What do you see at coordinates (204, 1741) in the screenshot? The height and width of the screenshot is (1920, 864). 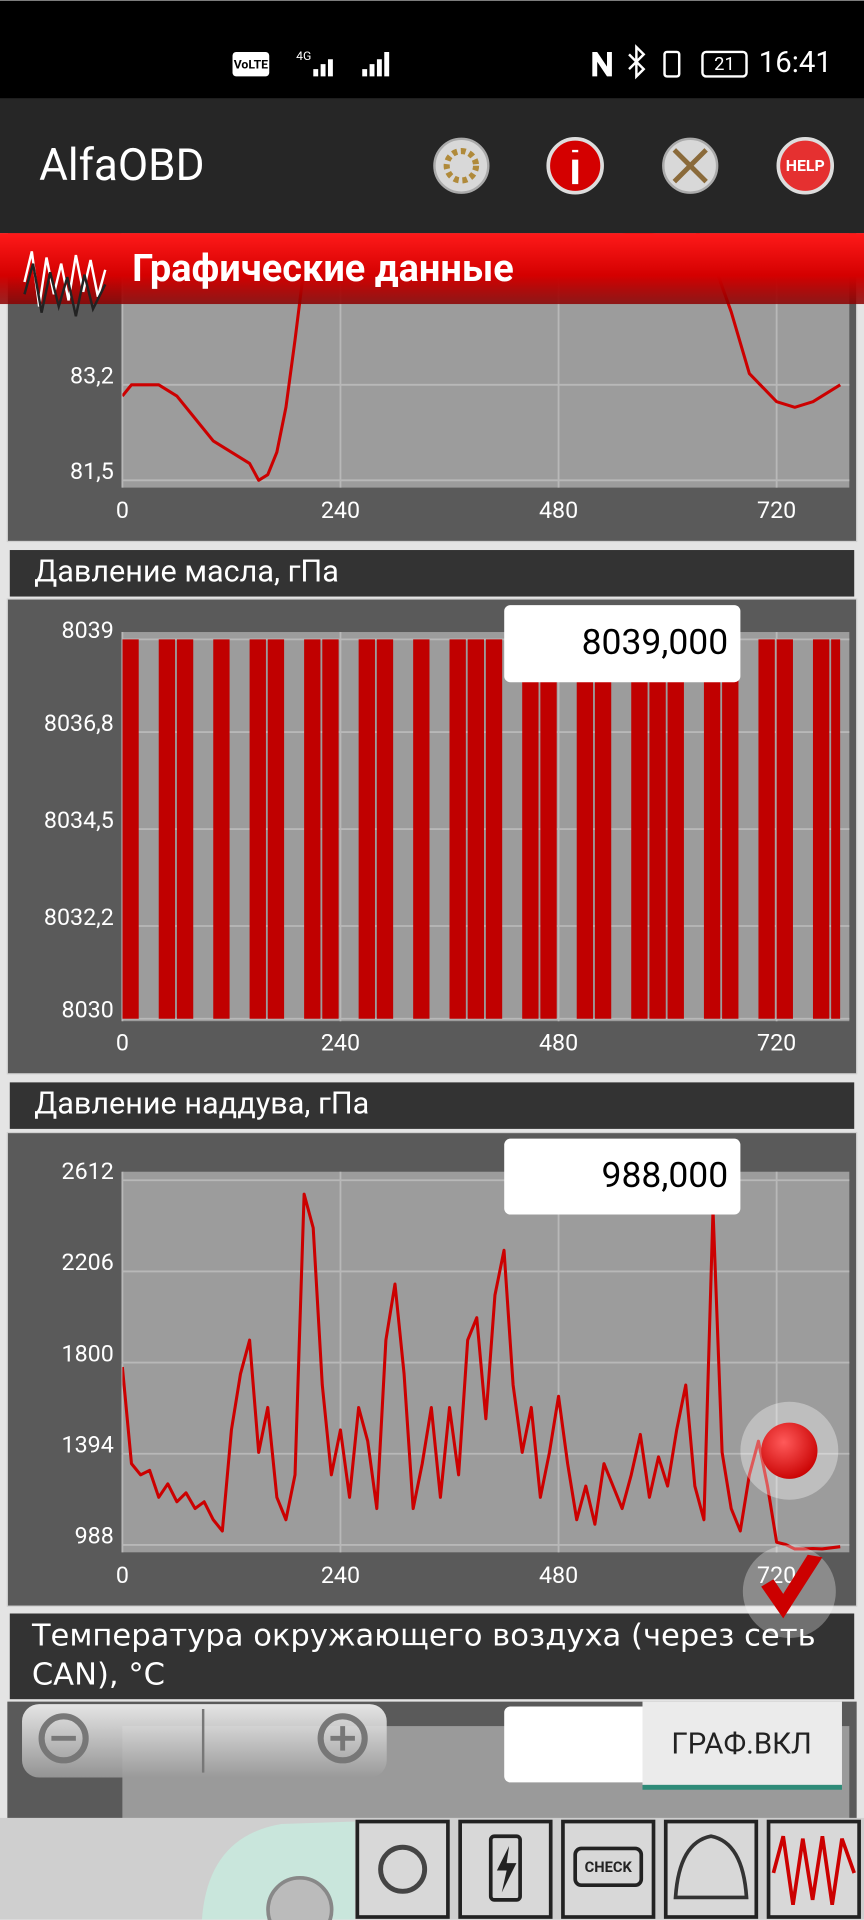 I see `zoom-controls` at bounding box center [204, 1741].